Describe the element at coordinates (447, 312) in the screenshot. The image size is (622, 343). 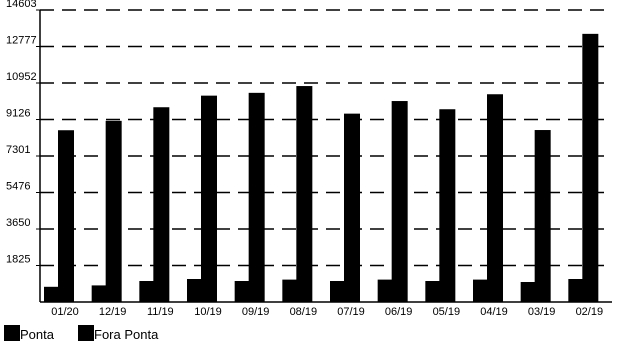
I see `x-tick-label: 05/19` at that location.